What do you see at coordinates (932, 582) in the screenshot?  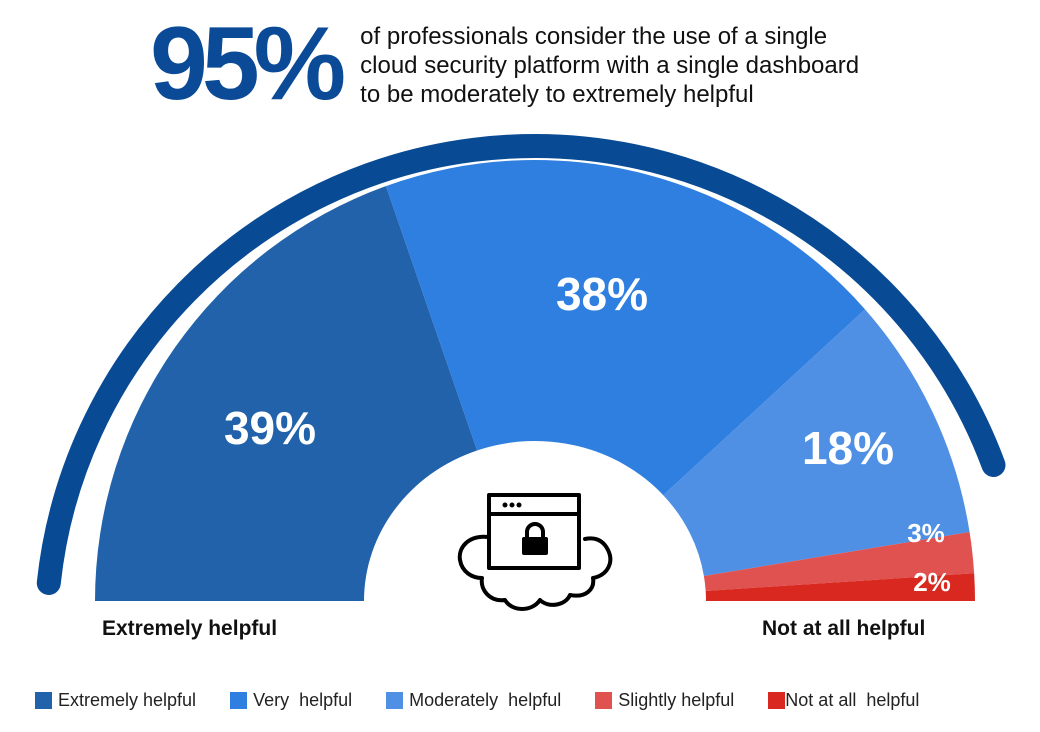 I see `segment-value-label: 2%` at bounding box center [932, 582].